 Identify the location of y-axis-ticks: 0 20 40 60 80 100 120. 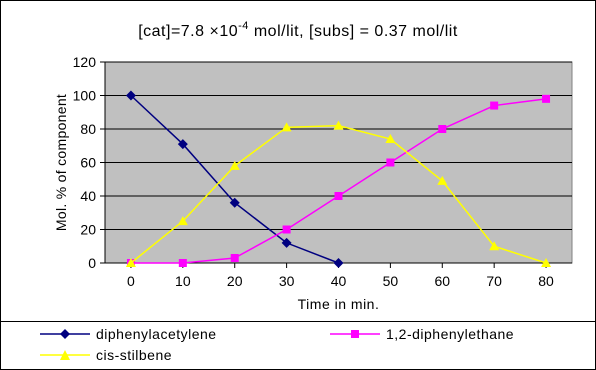
(89, 162).